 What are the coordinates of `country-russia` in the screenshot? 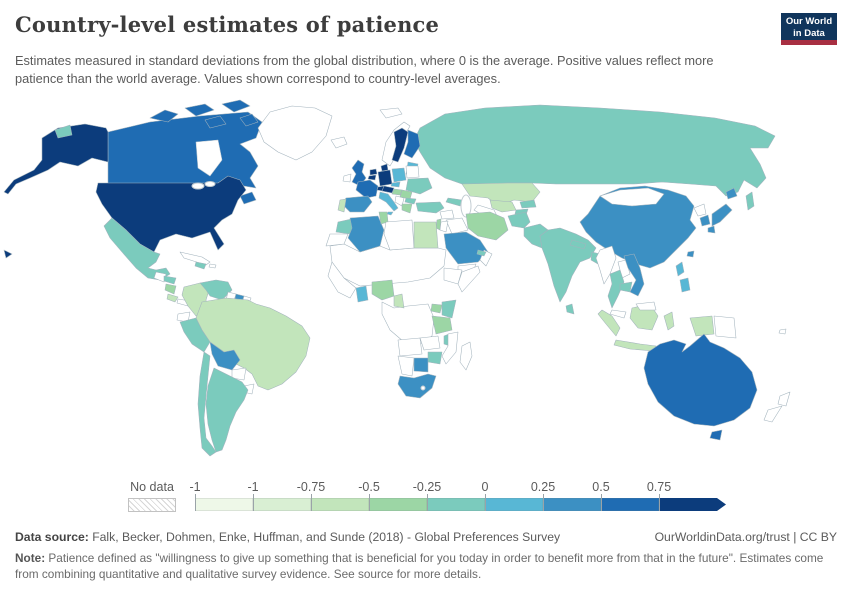 It's located at (594, 150).